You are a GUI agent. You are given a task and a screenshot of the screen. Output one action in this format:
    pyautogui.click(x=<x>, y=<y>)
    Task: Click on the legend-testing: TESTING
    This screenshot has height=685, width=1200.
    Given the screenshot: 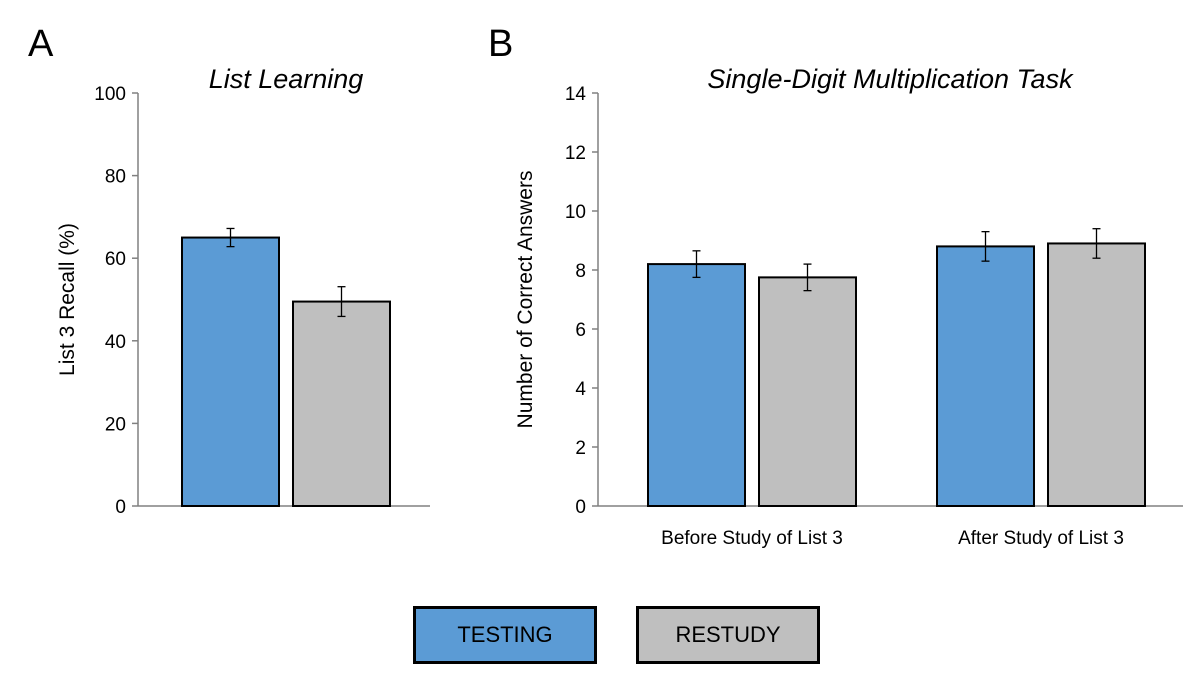 What is the action you would take?
    pyautogui.click(x=505, y=635)
    